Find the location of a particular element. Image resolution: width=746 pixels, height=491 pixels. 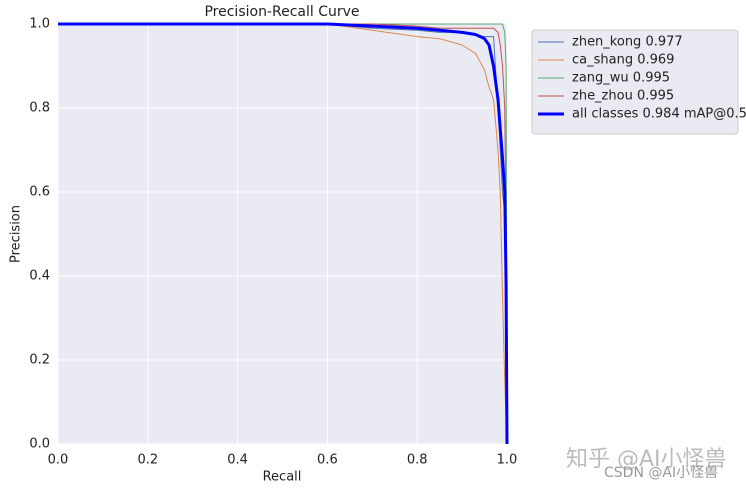

y-tick-label: 0.4 is located at coordinates (39, 276).